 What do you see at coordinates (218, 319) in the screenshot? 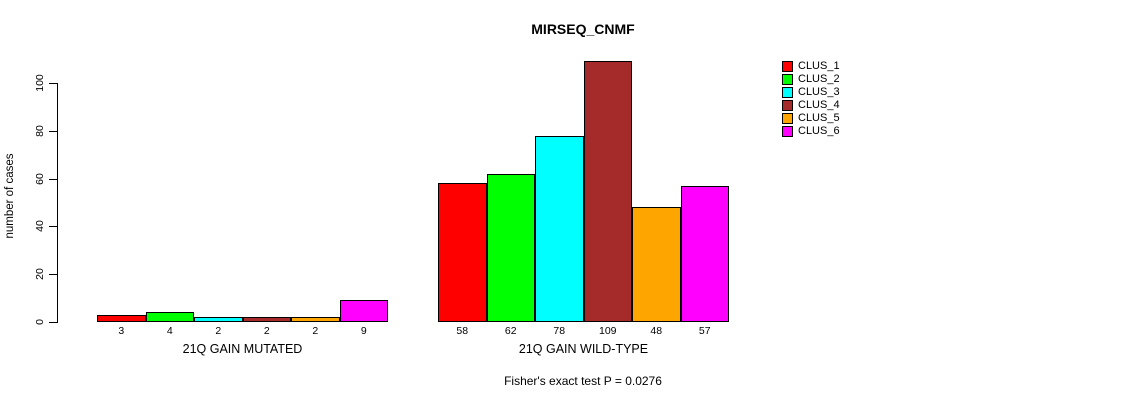
I see `bar-clus_3-group1` at bounding box center [218, 319].